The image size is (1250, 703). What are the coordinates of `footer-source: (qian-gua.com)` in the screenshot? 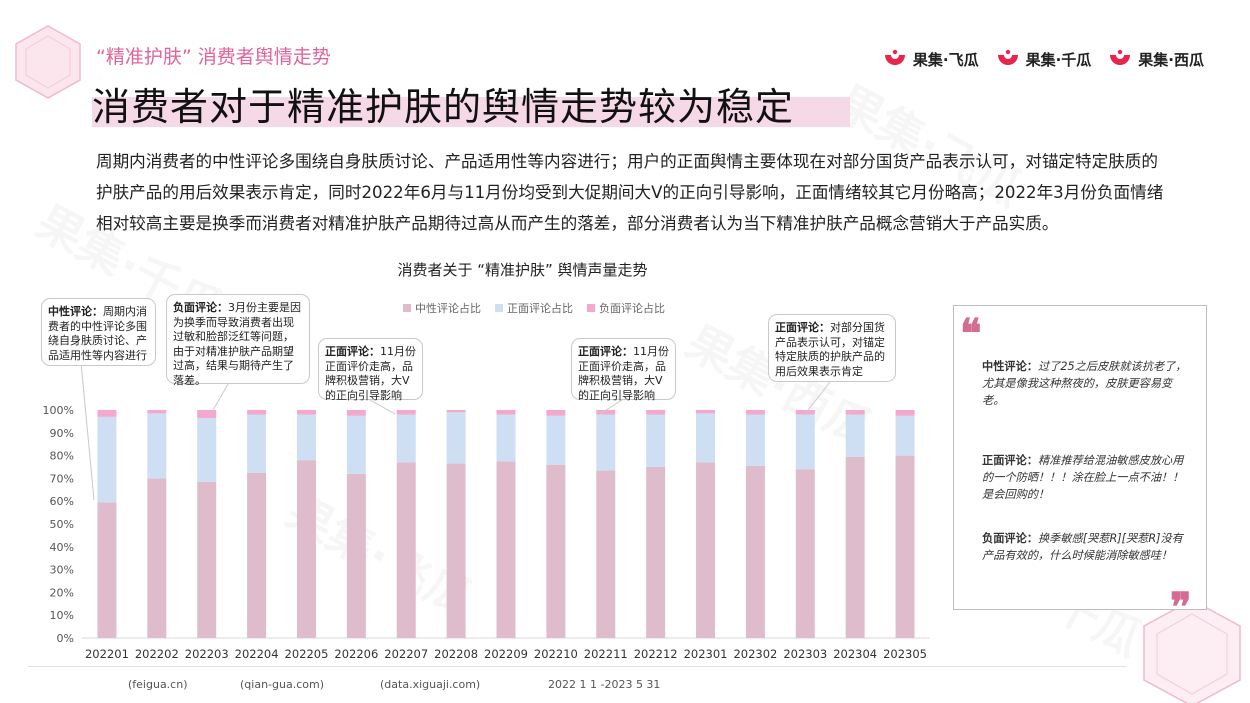 It's located at (282, 684).